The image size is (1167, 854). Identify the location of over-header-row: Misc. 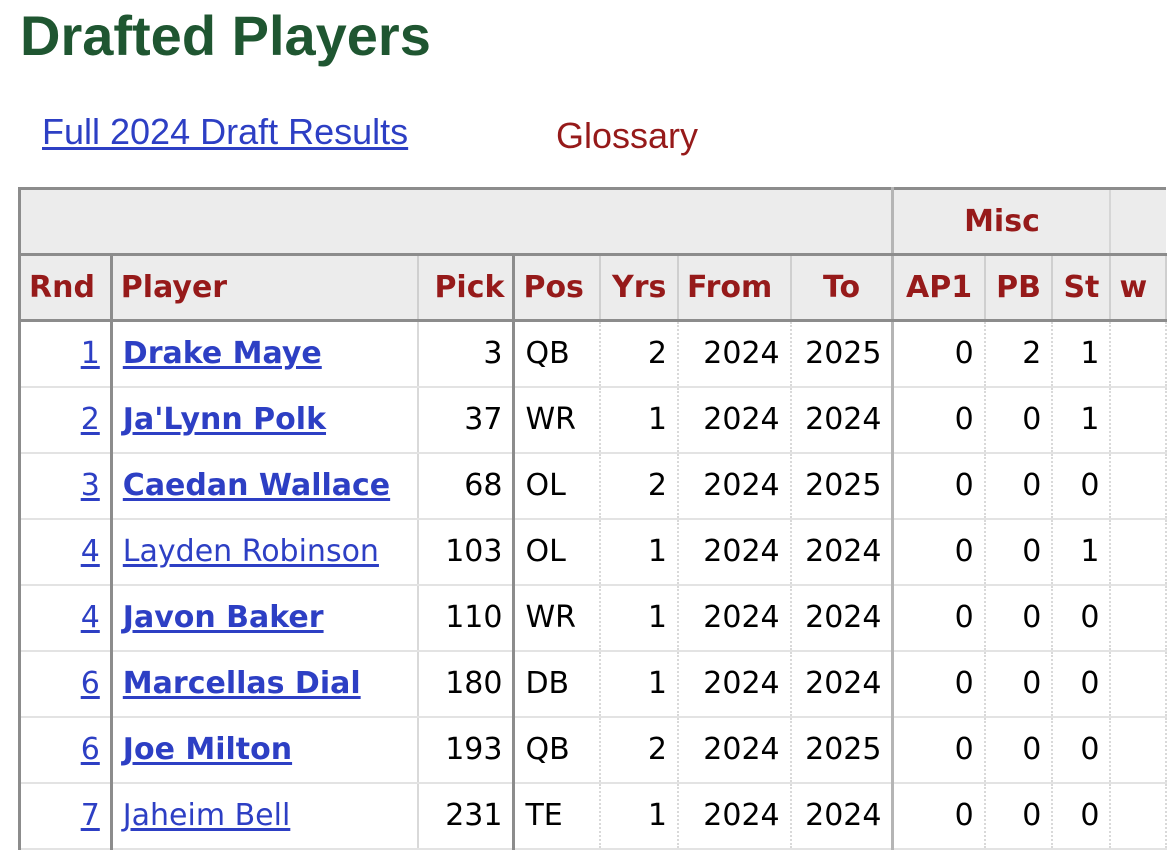
(592, 221).